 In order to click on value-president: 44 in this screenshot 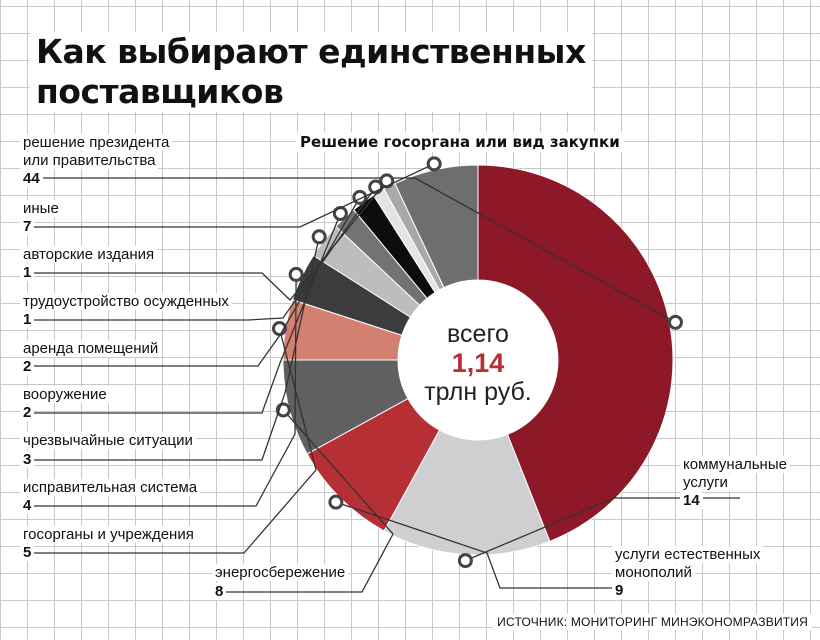, I will do `click(31, 178)`.